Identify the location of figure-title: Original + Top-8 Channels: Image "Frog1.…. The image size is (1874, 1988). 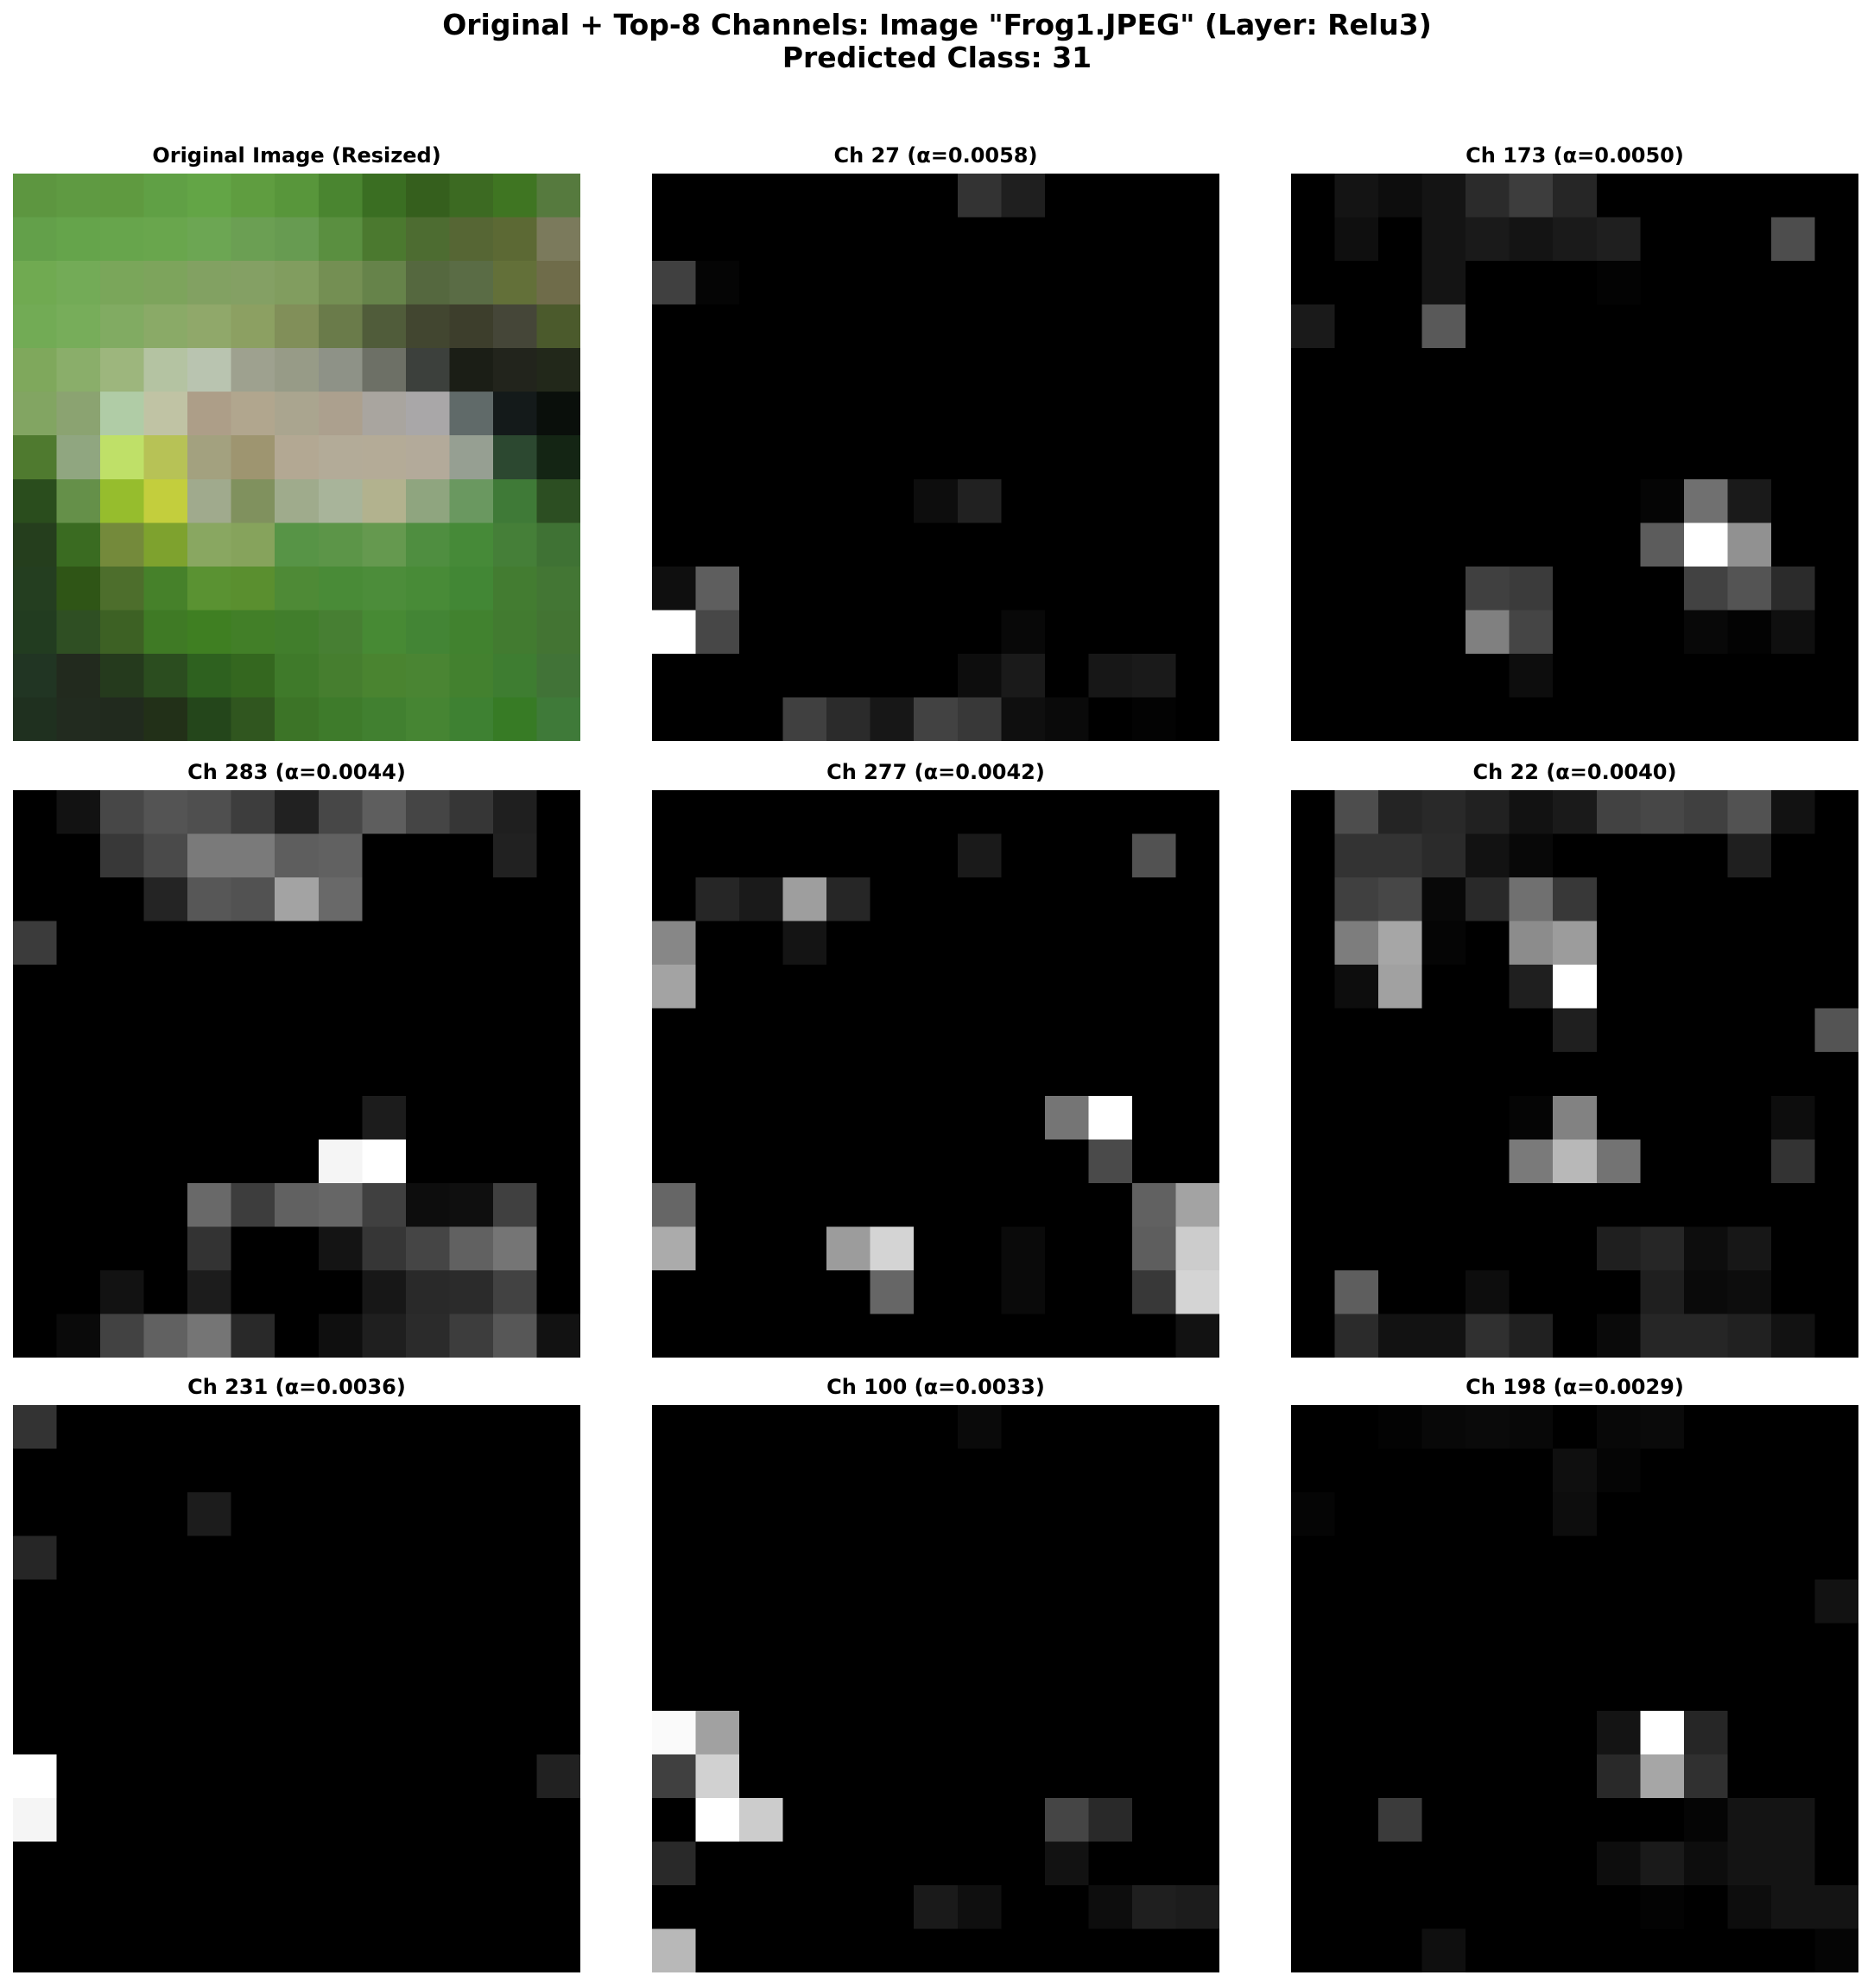
(937, 24).